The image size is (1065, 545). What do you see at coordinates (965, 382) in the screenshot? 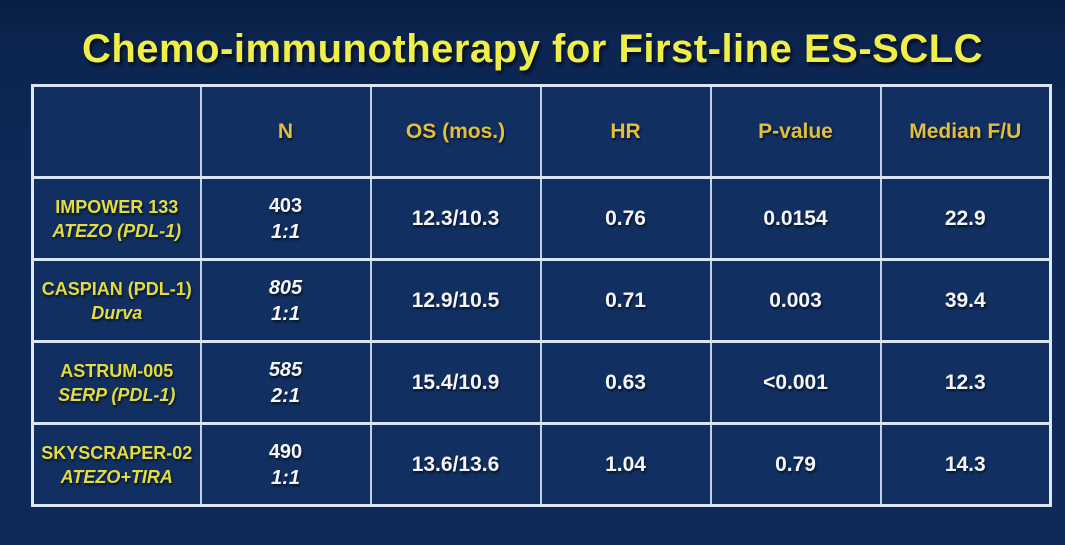
I see `median-fu-cell: 12.3` at bounding box center [965, 382].